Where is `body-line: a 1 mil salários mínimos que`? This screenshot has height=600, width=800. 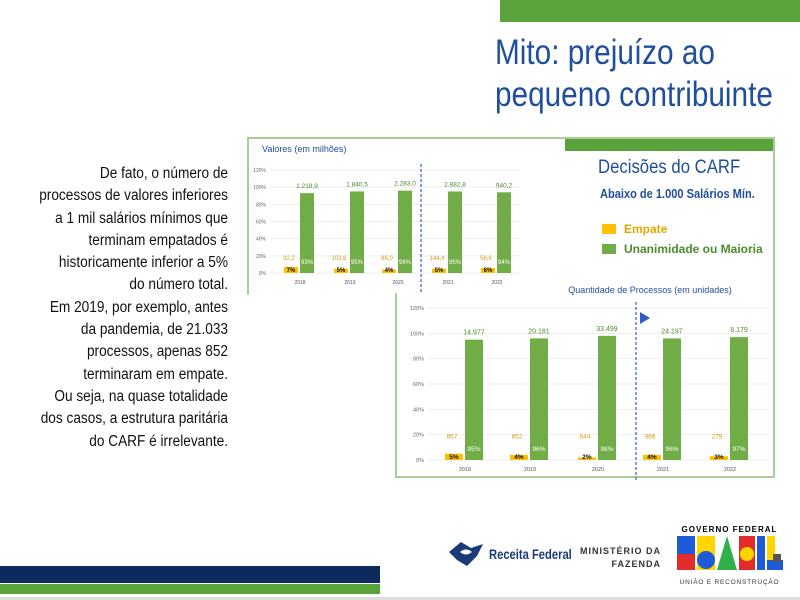 body-line: a 1 mil salários mínimos que is located at coordinates (141, 218).